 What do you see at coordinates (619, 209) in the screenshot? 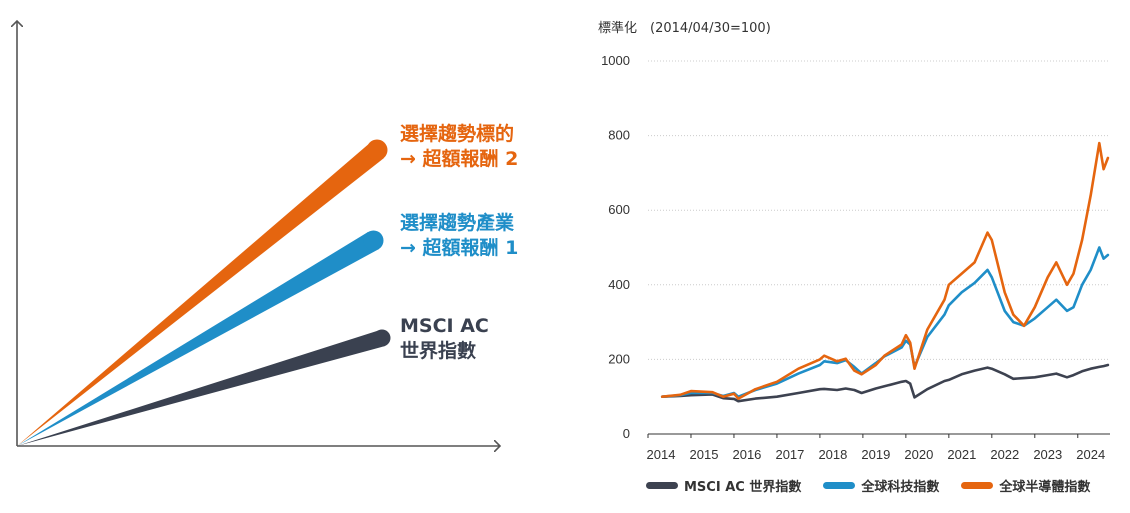
I see `y-tick-label: 600` at bounding box center [619, 209].